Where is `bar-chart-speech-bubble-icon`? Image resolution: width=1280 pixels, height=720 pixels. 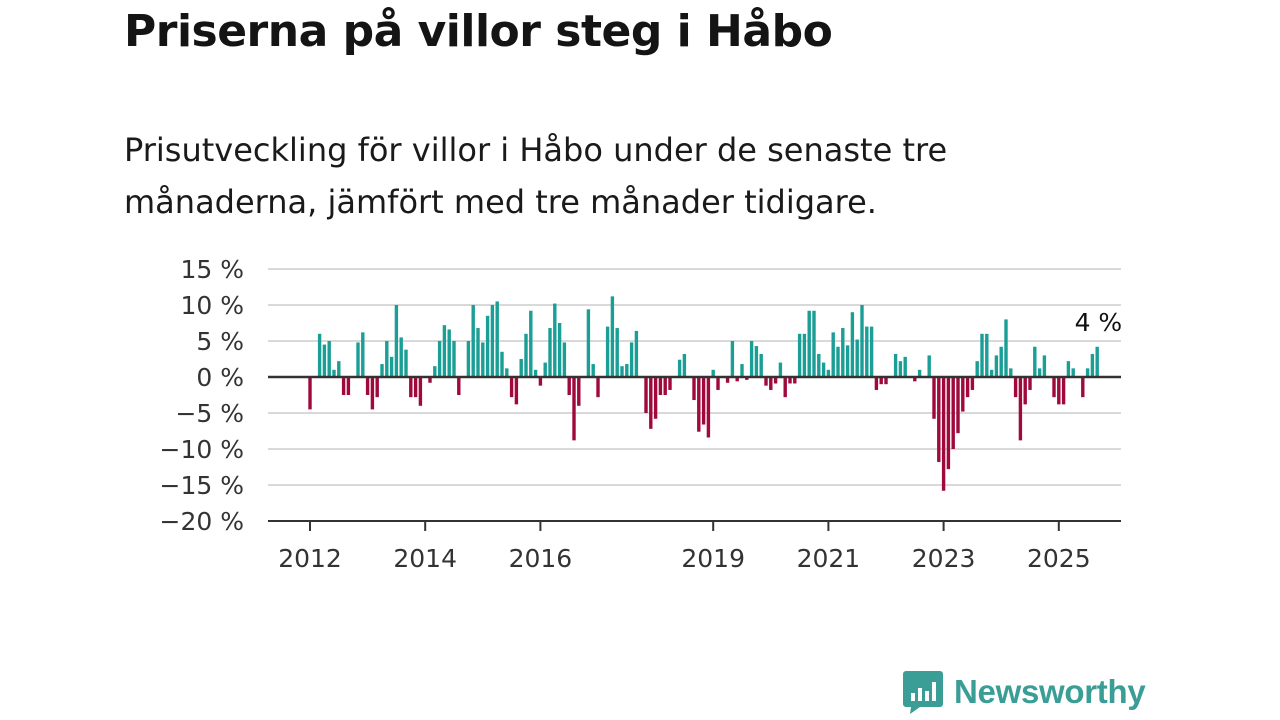
bar-chart-speech-bubble-icon is located at coordinates (923, 692).